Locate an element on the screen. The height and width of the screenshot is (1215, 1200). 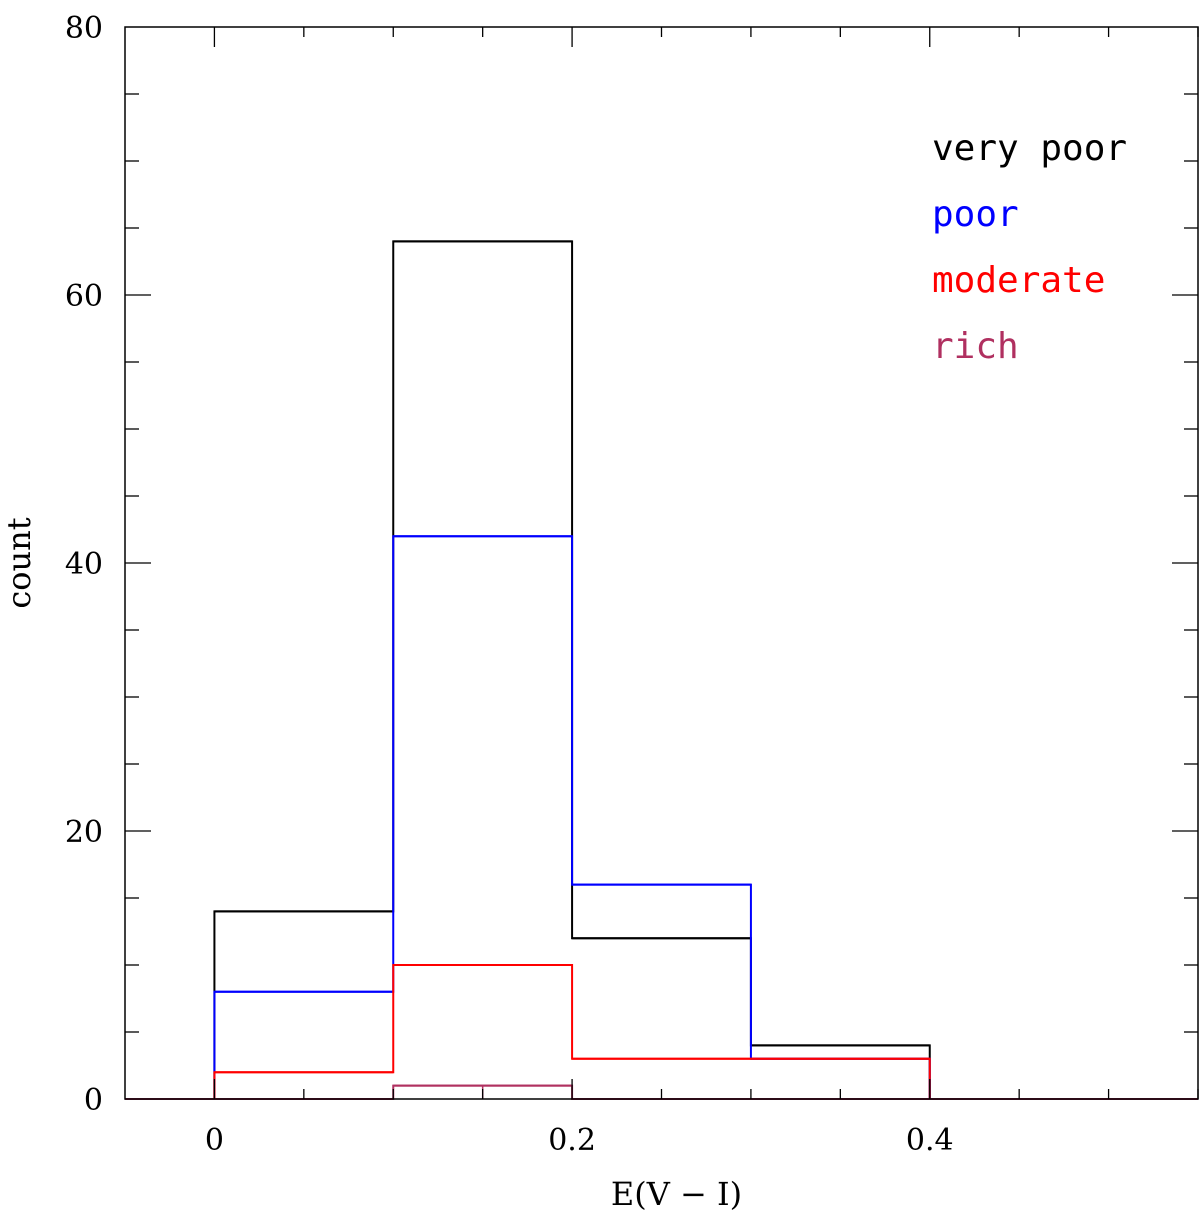
y-tick-label: 0 is located at coordinates (93, 1100).